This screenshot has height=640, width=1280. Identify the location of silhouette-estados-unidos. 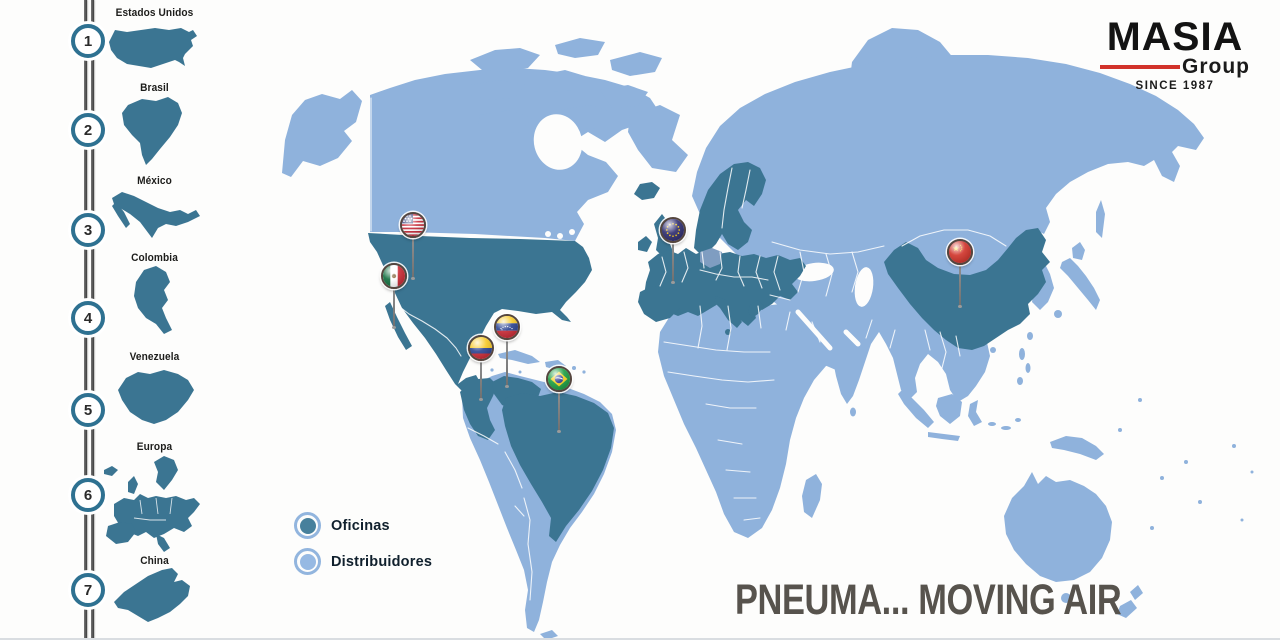
(153, 48).